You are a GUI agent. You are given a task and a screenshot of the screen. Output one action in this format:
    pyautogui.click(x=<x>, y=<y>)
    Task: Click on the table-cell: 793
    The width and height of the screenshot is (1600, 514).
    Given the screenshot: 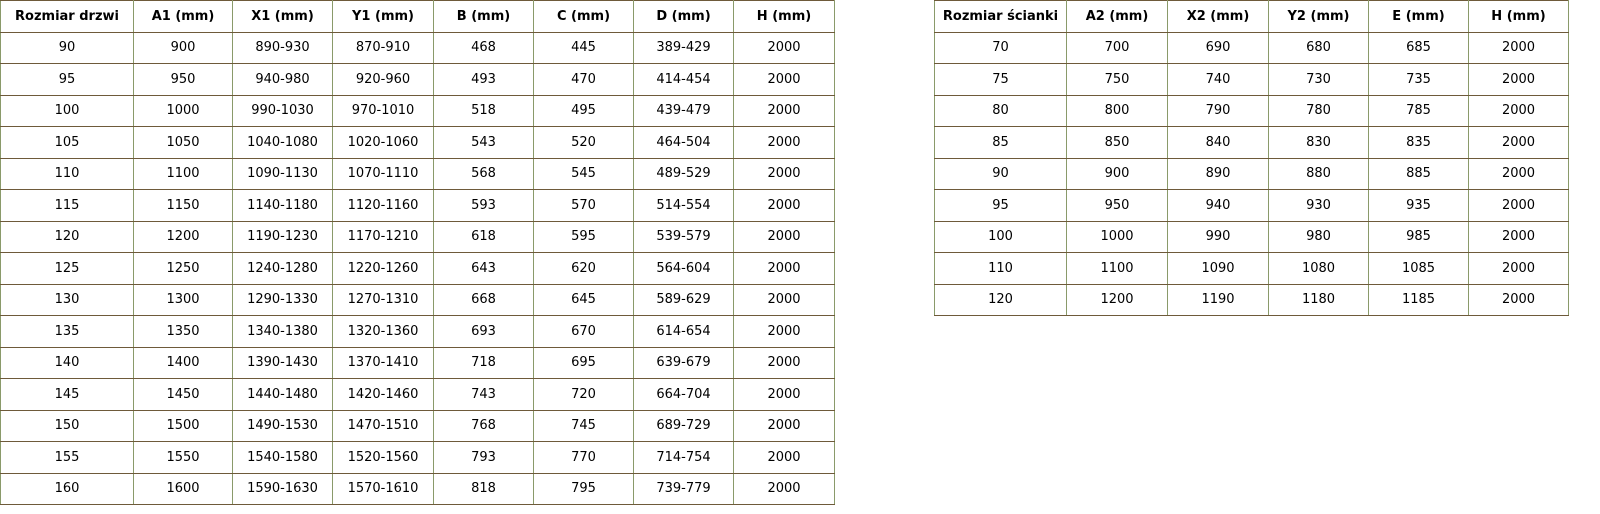 What is the action you would take?
    pyautogui.click(x=483, y=457)
    